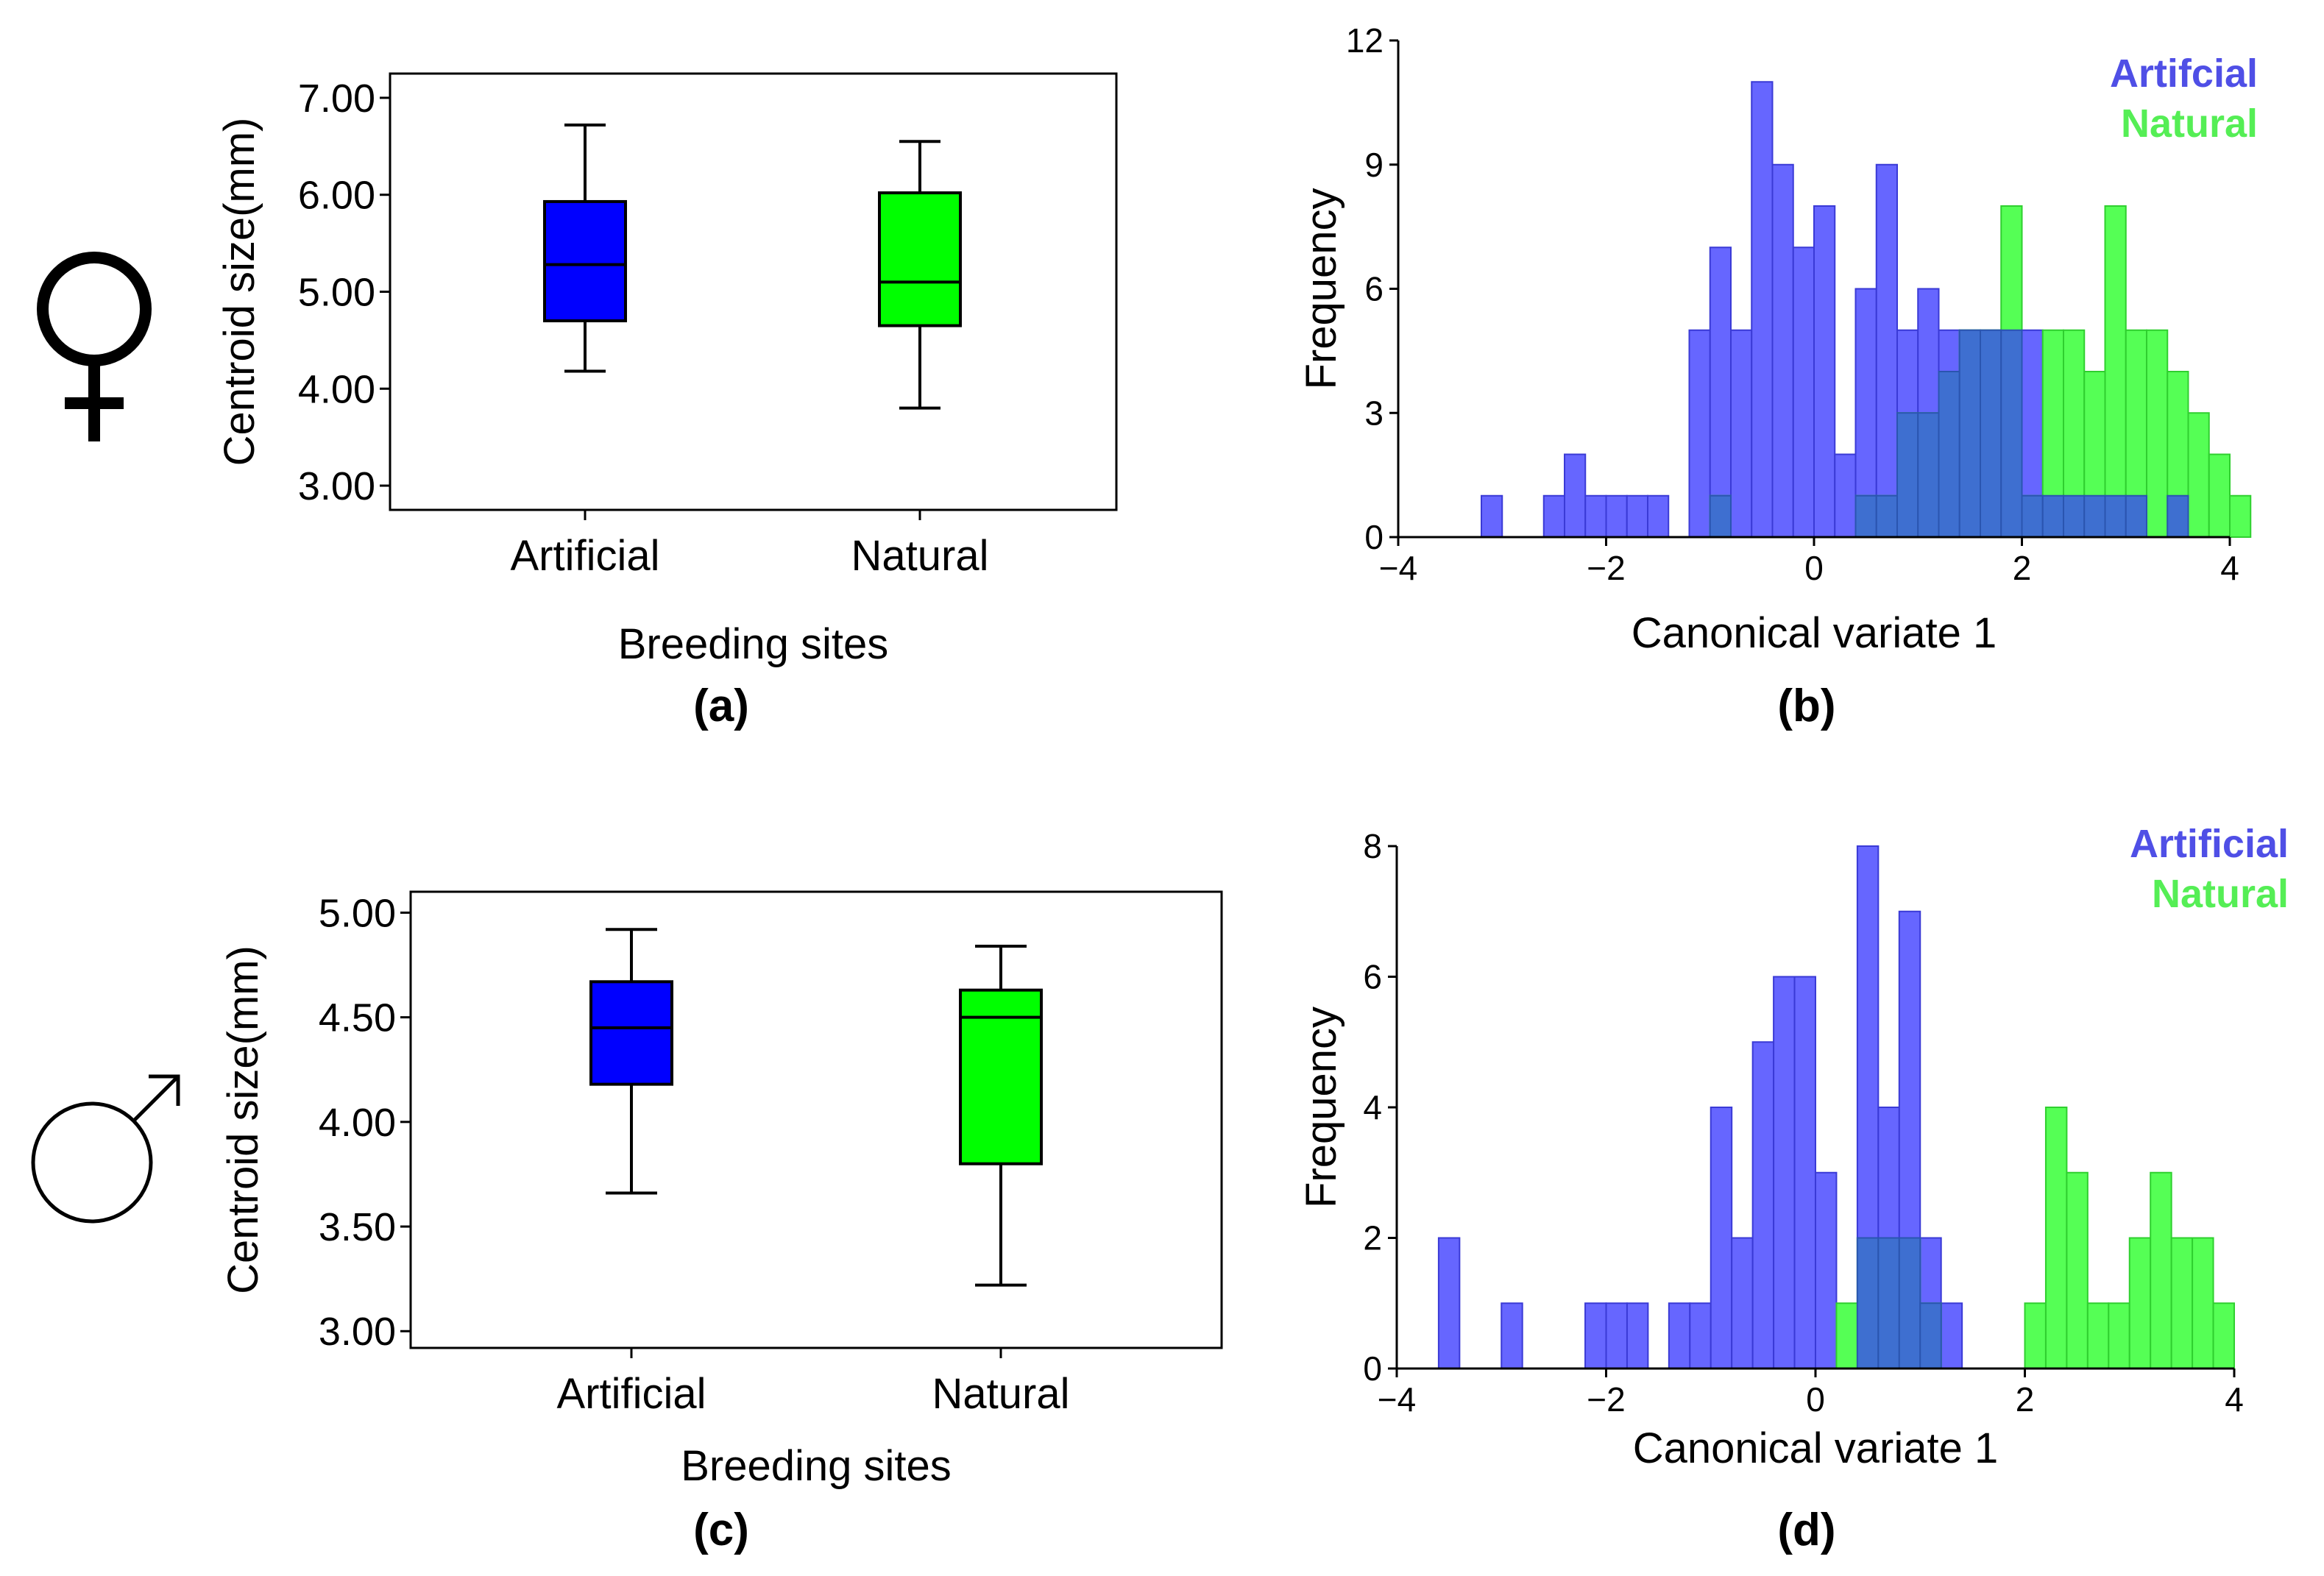  Describe the element at coordinates (94, 346) in the screenshot. I see `female-symbol` at that location.